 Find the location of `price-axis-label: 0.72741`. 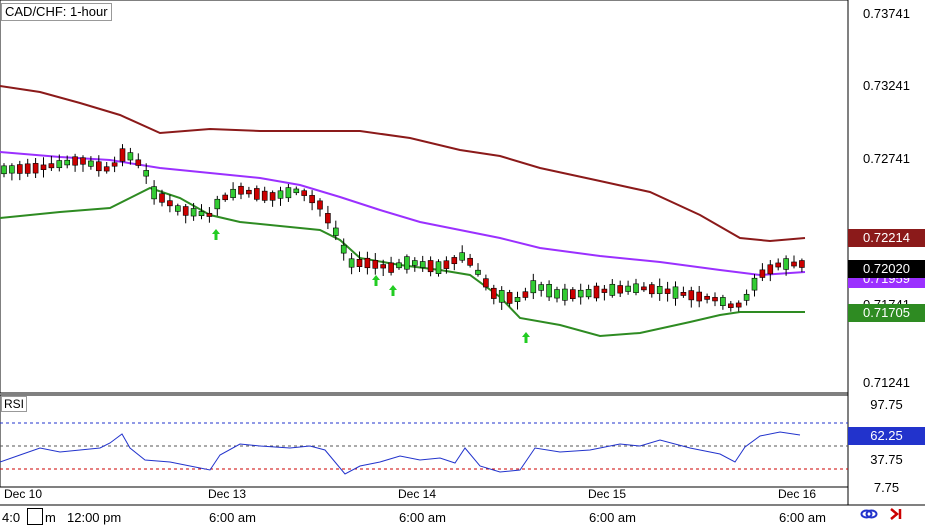

price-axis-label: 0.72741 is located at coordinates (886, 158).